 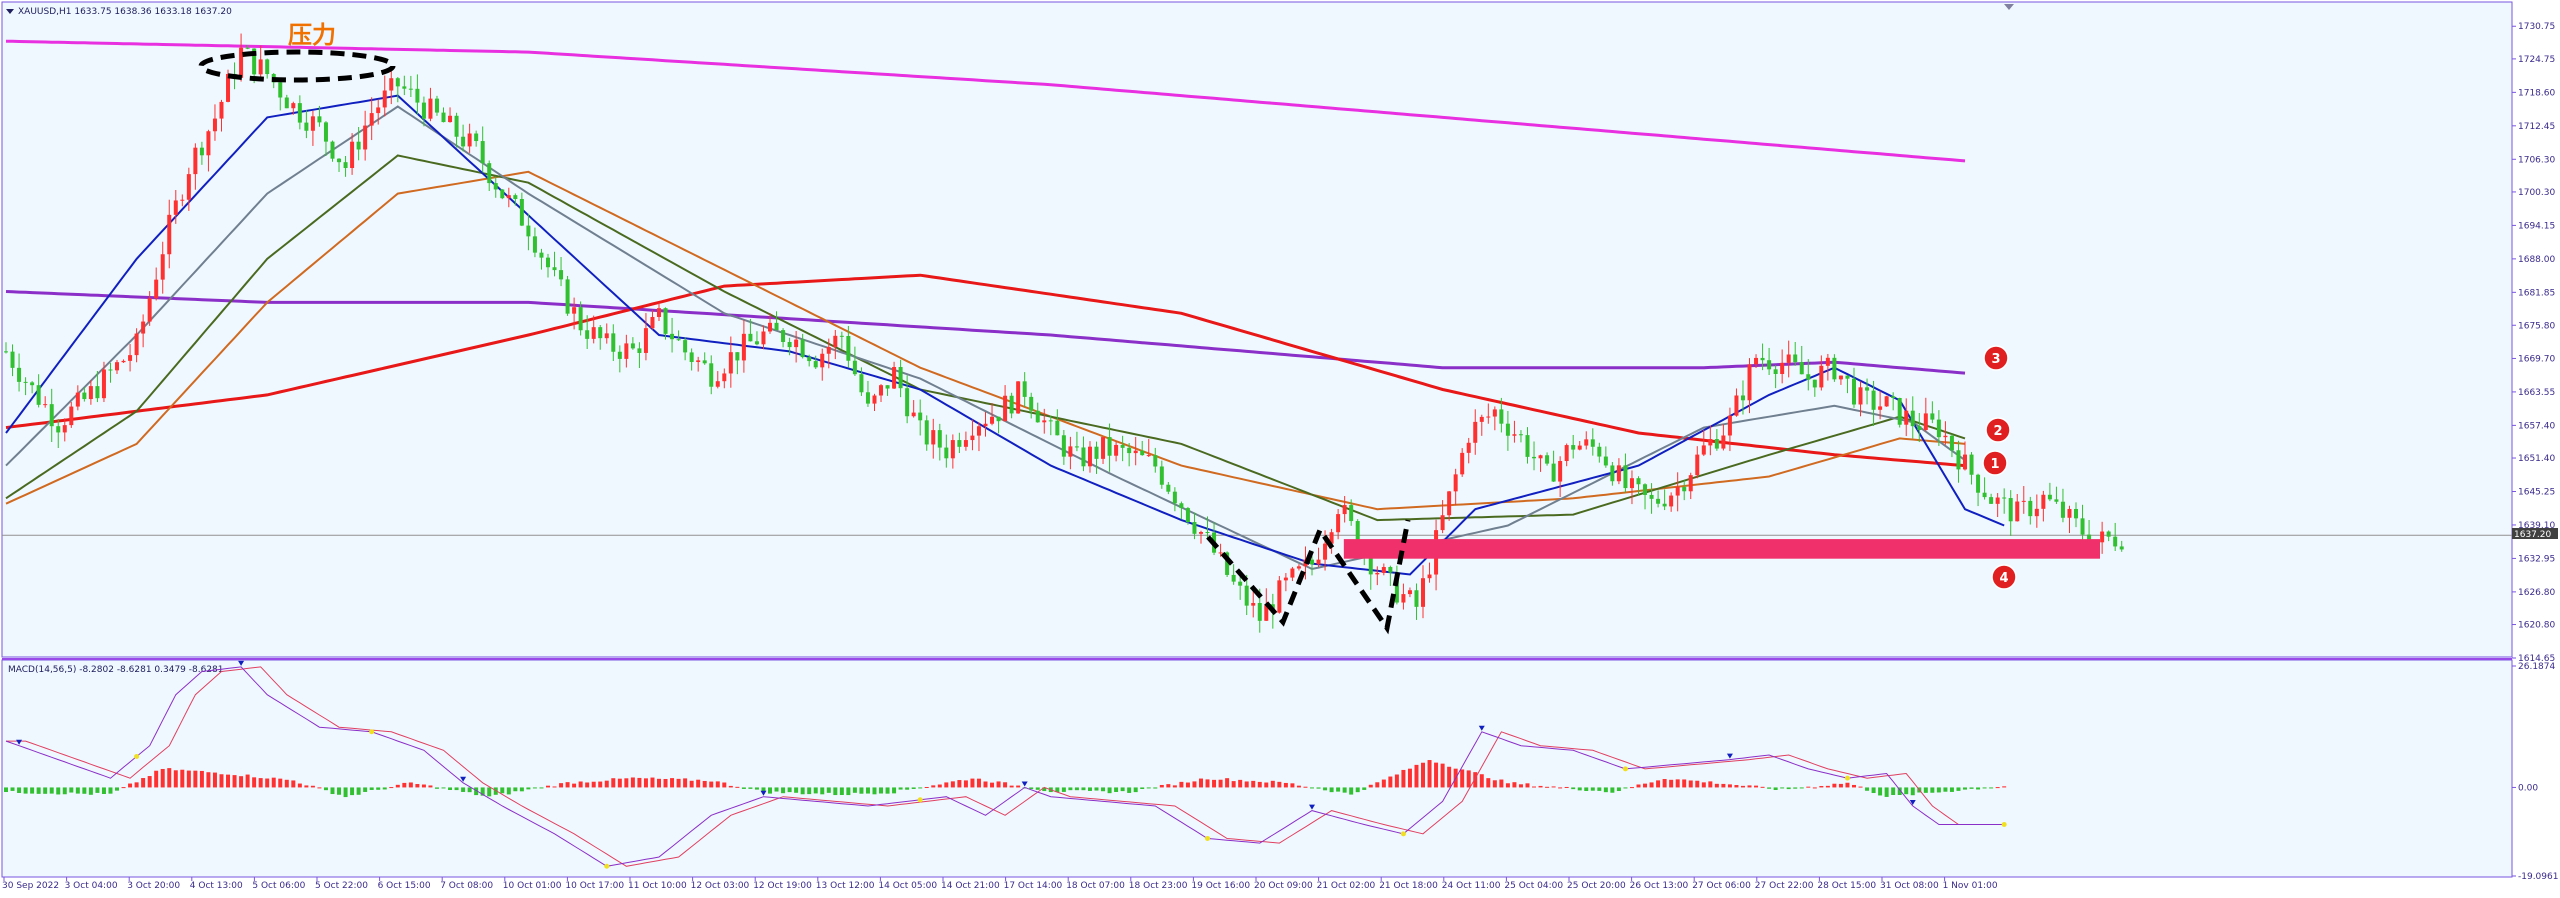 What do you see at coordinates (1970, 886) in the screenshot?
I see `time-tick-label: 1 Nov 01:00` at bounding box center [1970, 886].